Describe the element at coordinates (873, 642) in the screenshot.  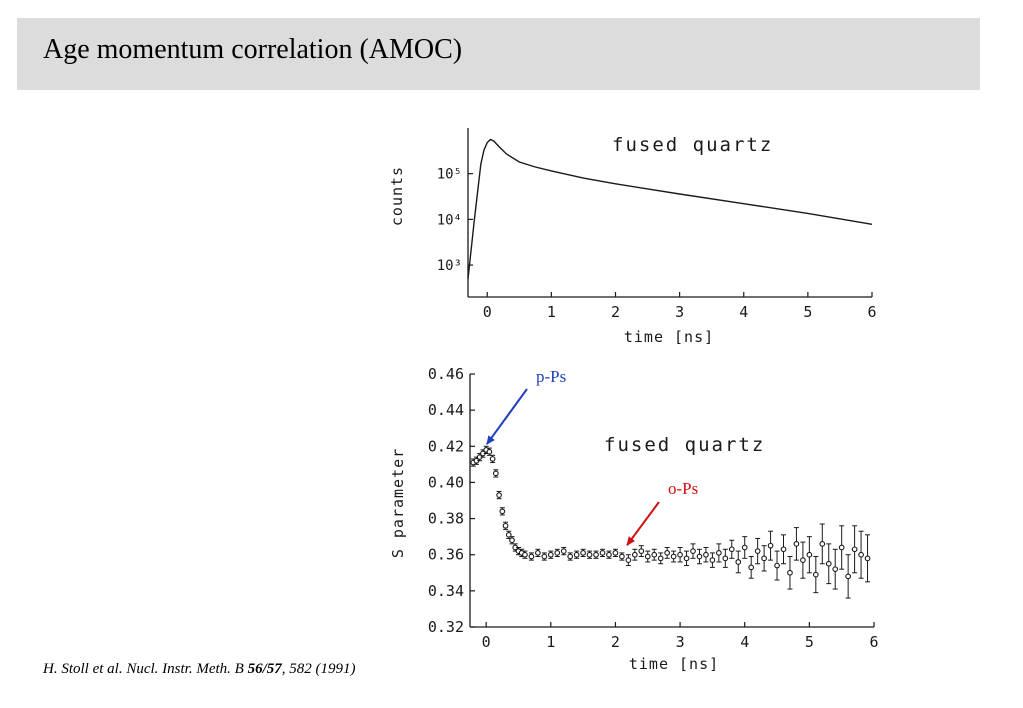
I see `s-xtick-label: 6` at that location.